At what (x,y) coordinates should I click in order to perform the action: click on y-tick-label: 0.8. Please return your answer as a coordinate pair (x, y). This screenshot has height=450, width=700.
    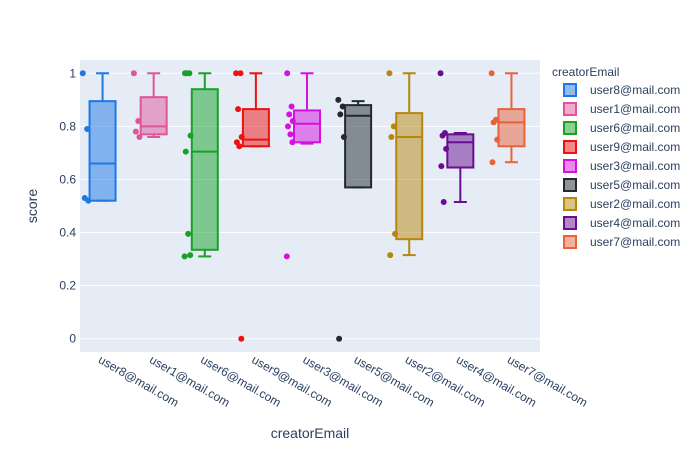
    Looking at the image, I should click on (67, 126).